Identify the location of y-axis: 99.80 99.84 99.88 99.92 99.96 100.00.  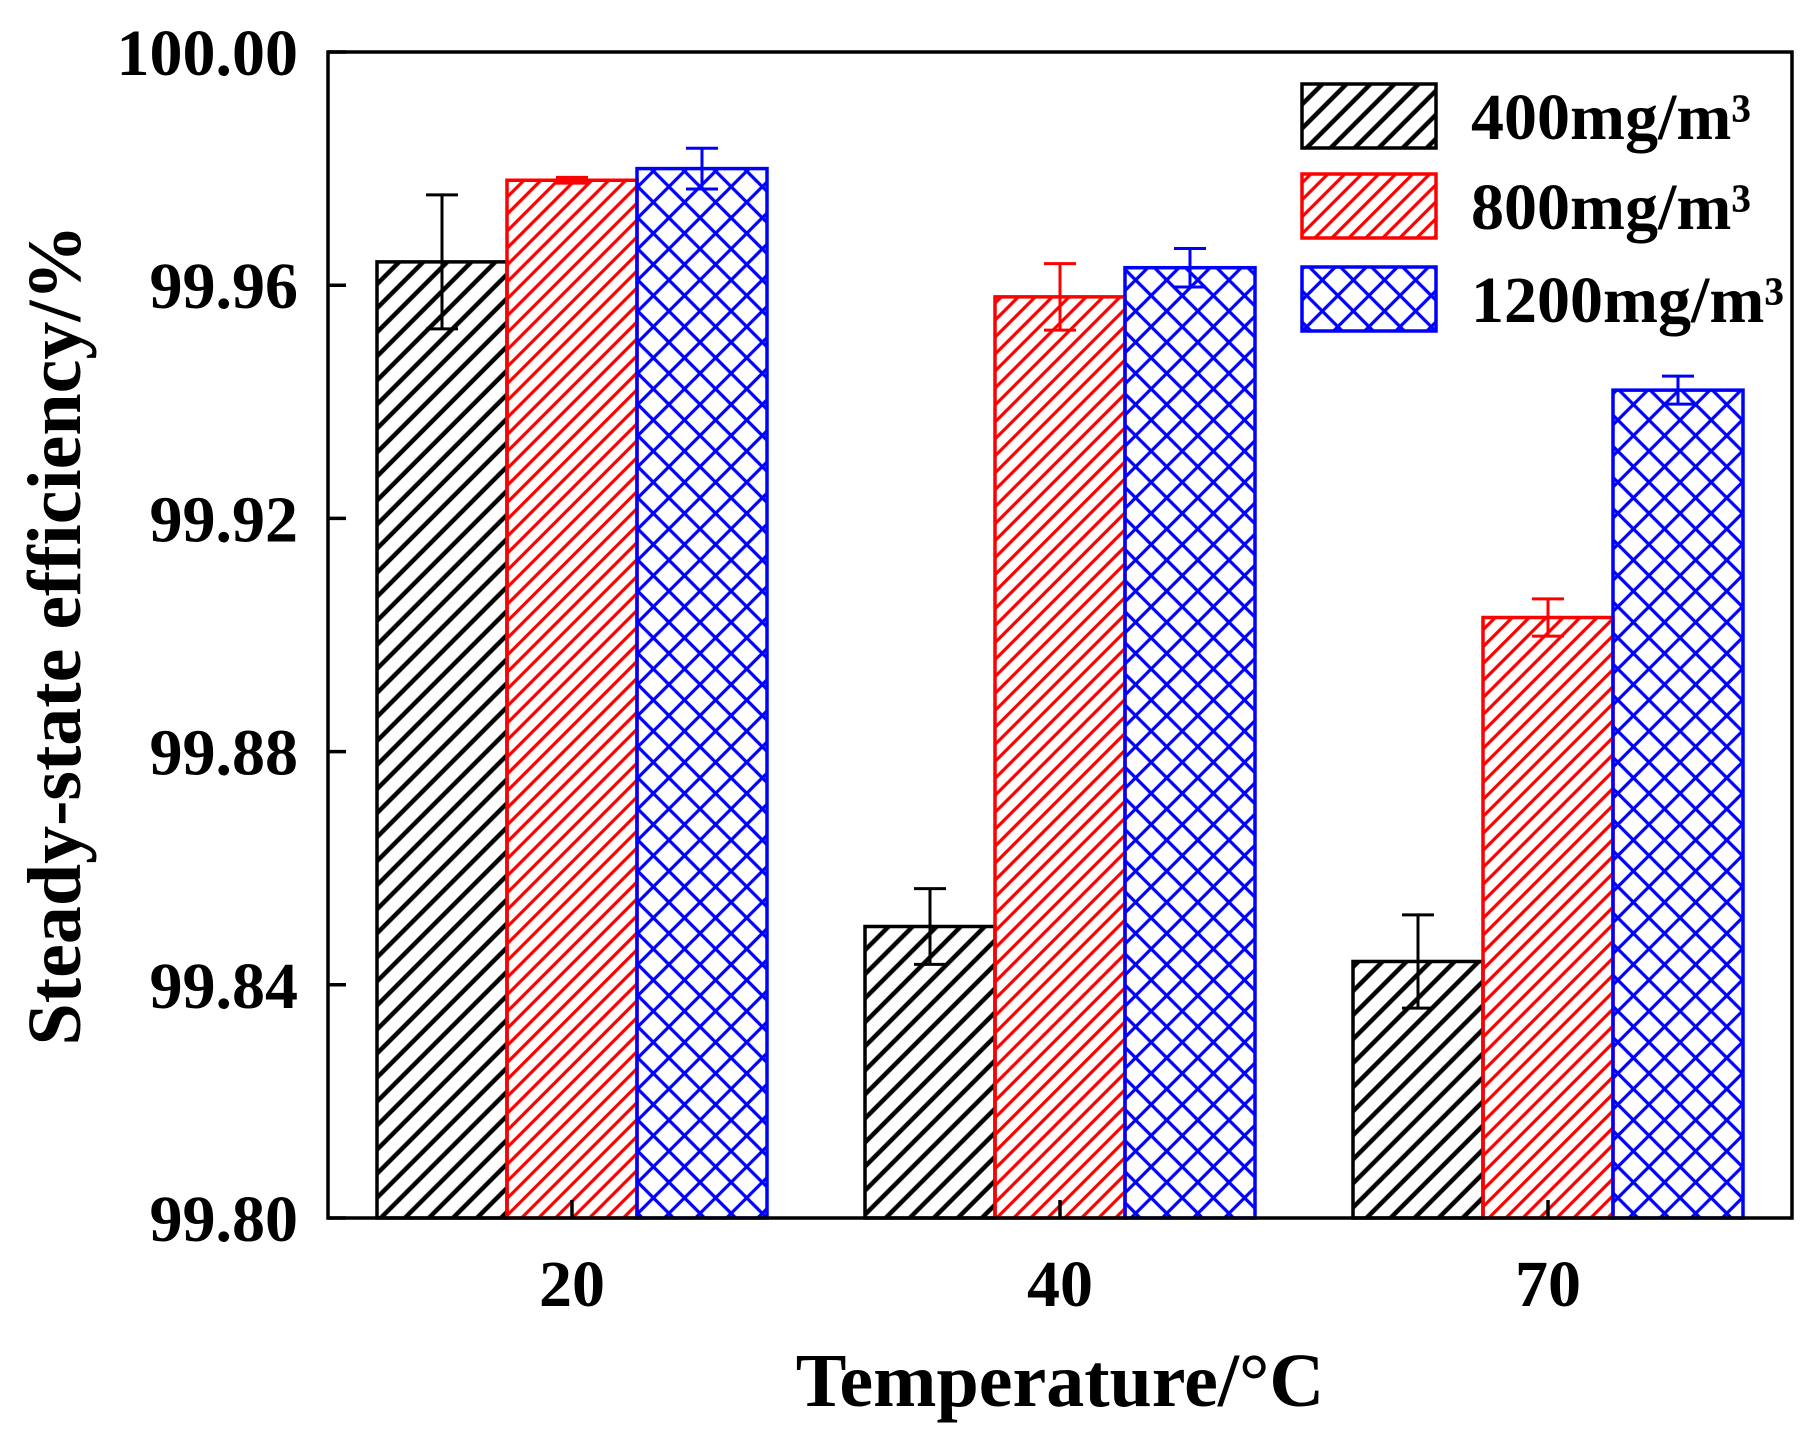
(231, 636).